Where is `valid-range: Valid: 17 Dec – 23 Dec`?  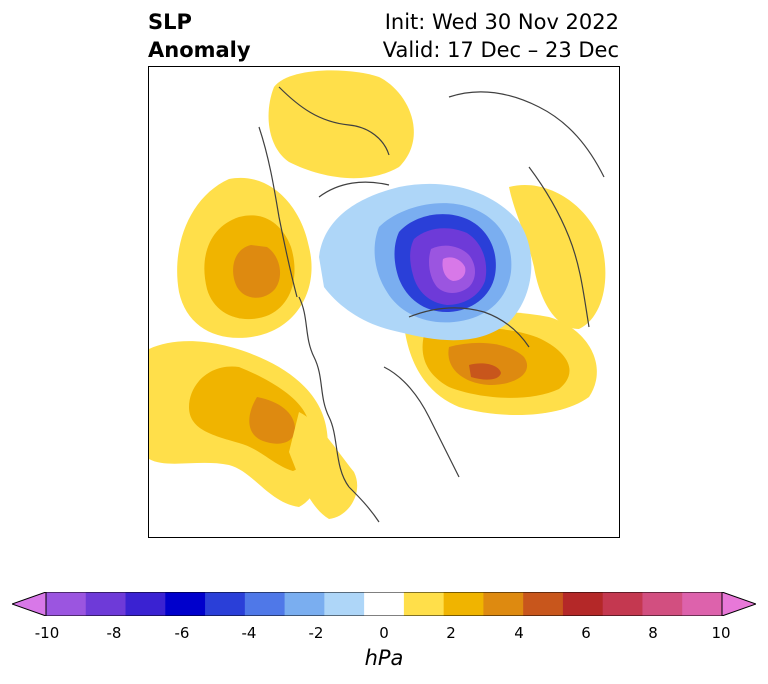 valid-range: Valid: 17 Dec – 23 Dec is located at coordinates (500, 50).